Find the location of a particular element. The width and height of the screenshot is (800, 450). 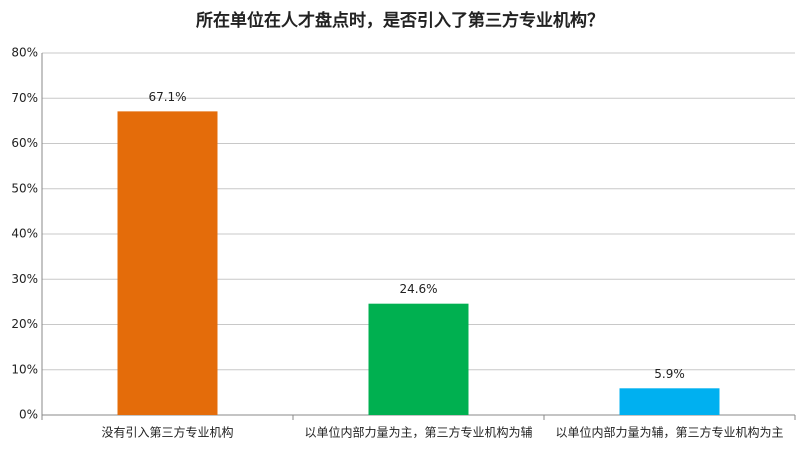

y-tick-label: 0% is located at coordinates (28, 415).